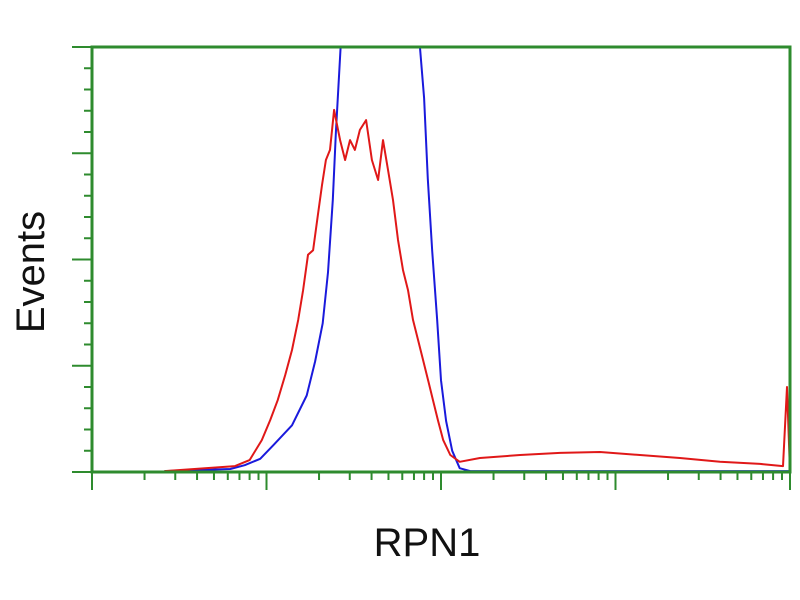  I want to click on y-axis-label: Events, so click(31, 272).